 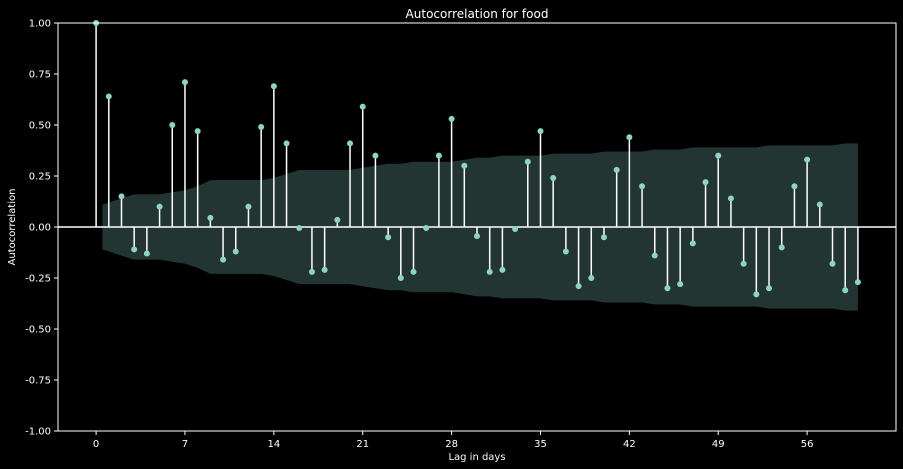 I want to click on y-tick-label: 0.50, so click(x=40, y=126).